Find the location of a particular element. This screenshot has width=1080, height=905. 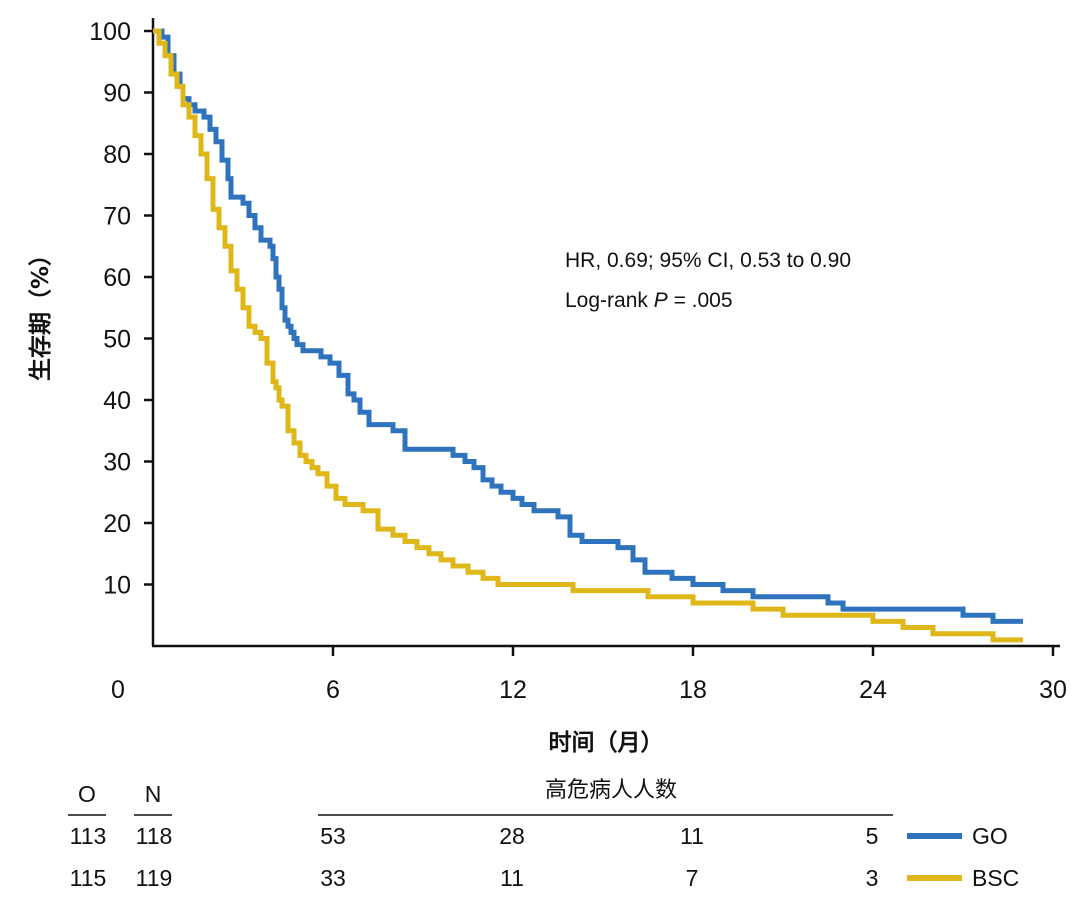

y-tick-label: 40 is located at coordinates (117, 401).